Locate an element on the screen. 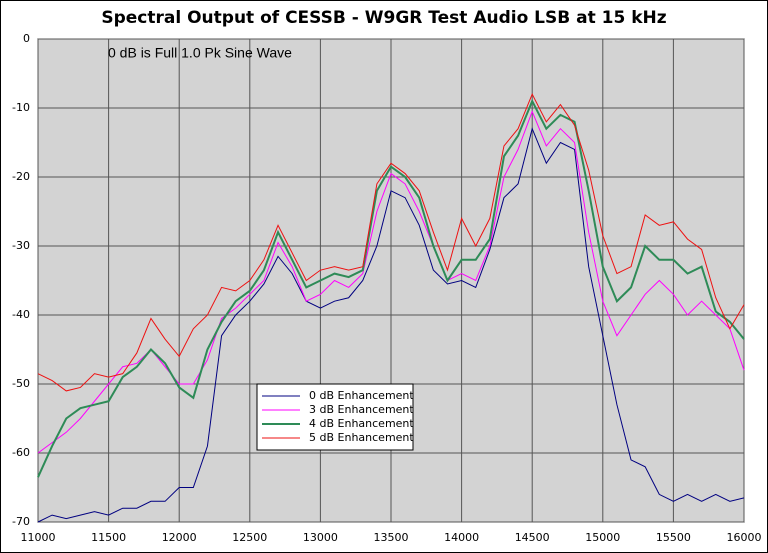  legend-label: 4 dB Enhancement is located at coordinates (361, 423).